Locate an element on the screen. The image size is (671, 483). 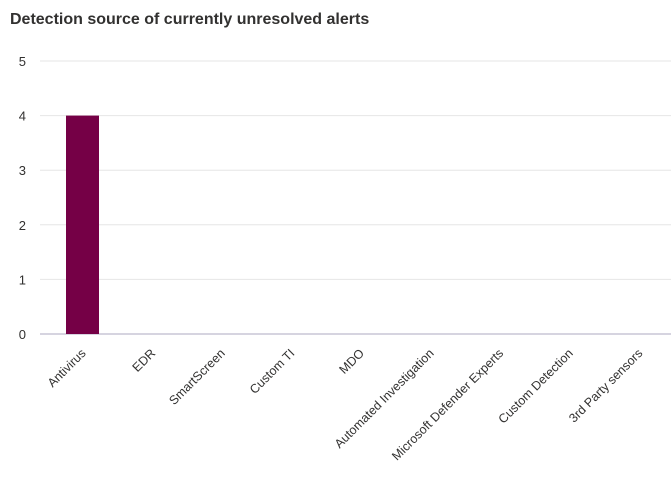
y-tick-label: 4 is located at coordinates (22, 116).